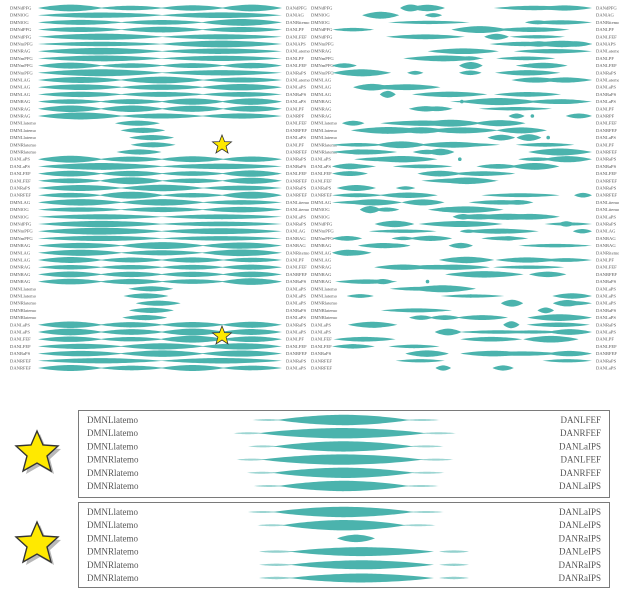 This screenshot has height=592, width=619. What do you see at coordinates (20, 353) in the screenshot?
I see `row-label-left: DANRaPS` at bounding box center [20, 353].